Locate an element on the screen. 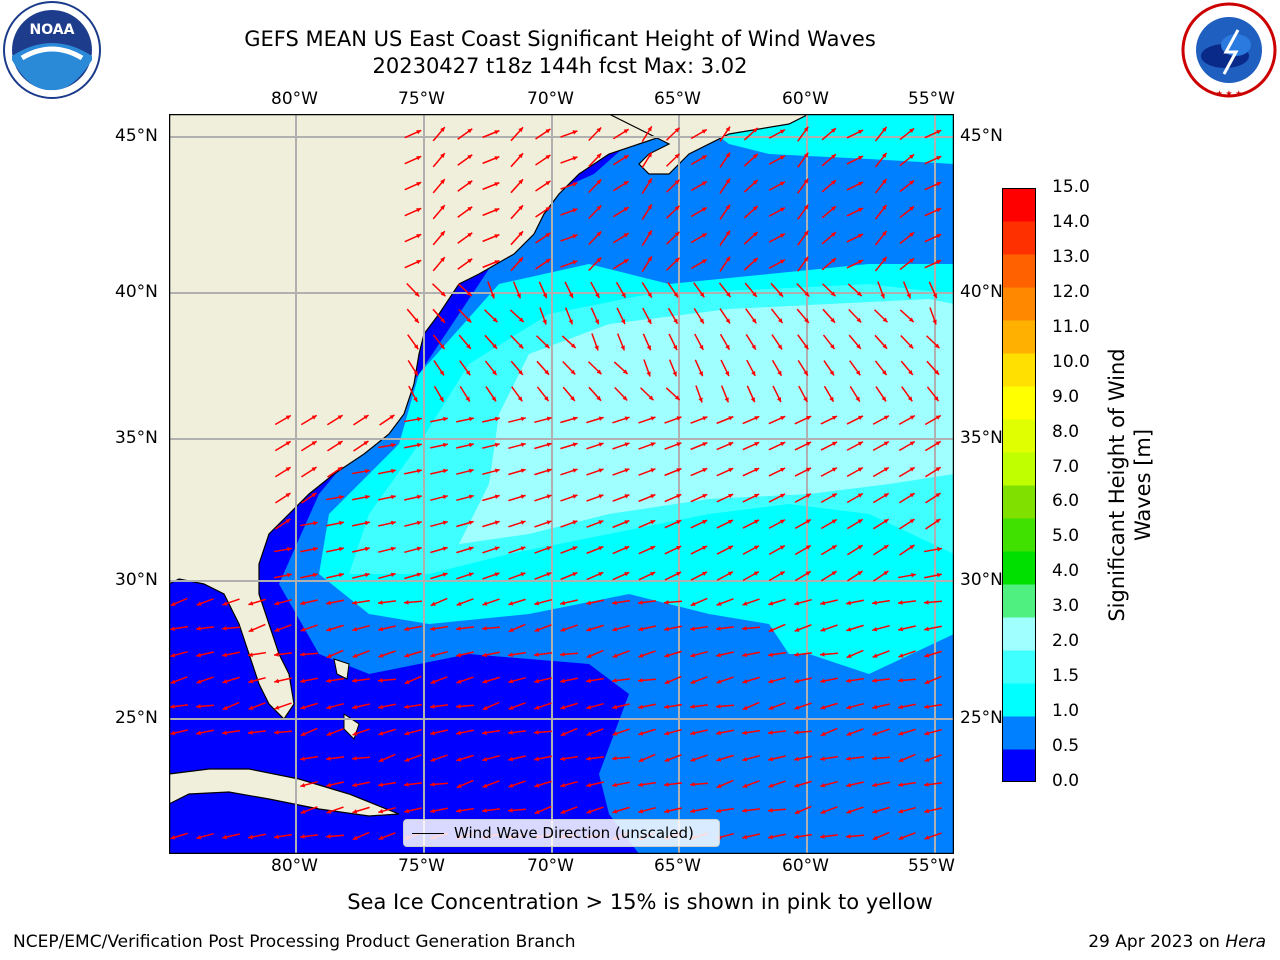  footer-date-text: 29 Apr 2023 on is located at coordinates (1157, 942).